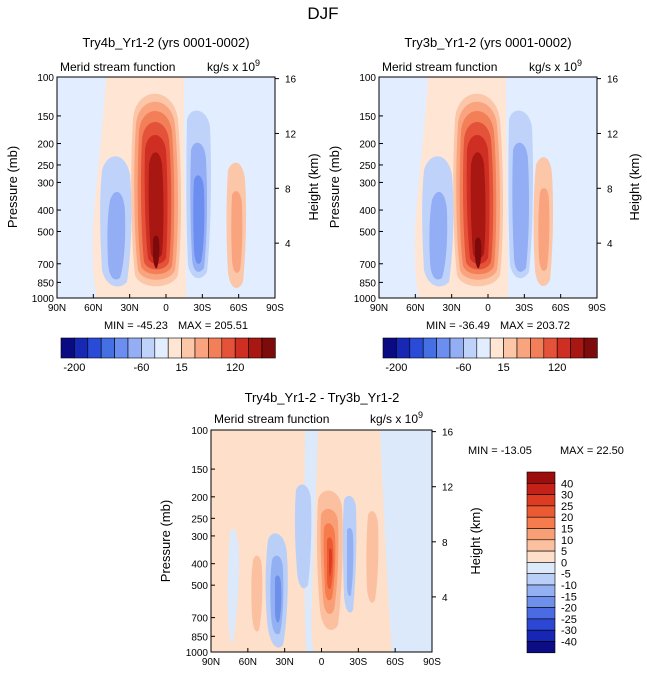 This screenshot has height=682, width=647. I want to click on panel-2-contours, so click(488, 187).